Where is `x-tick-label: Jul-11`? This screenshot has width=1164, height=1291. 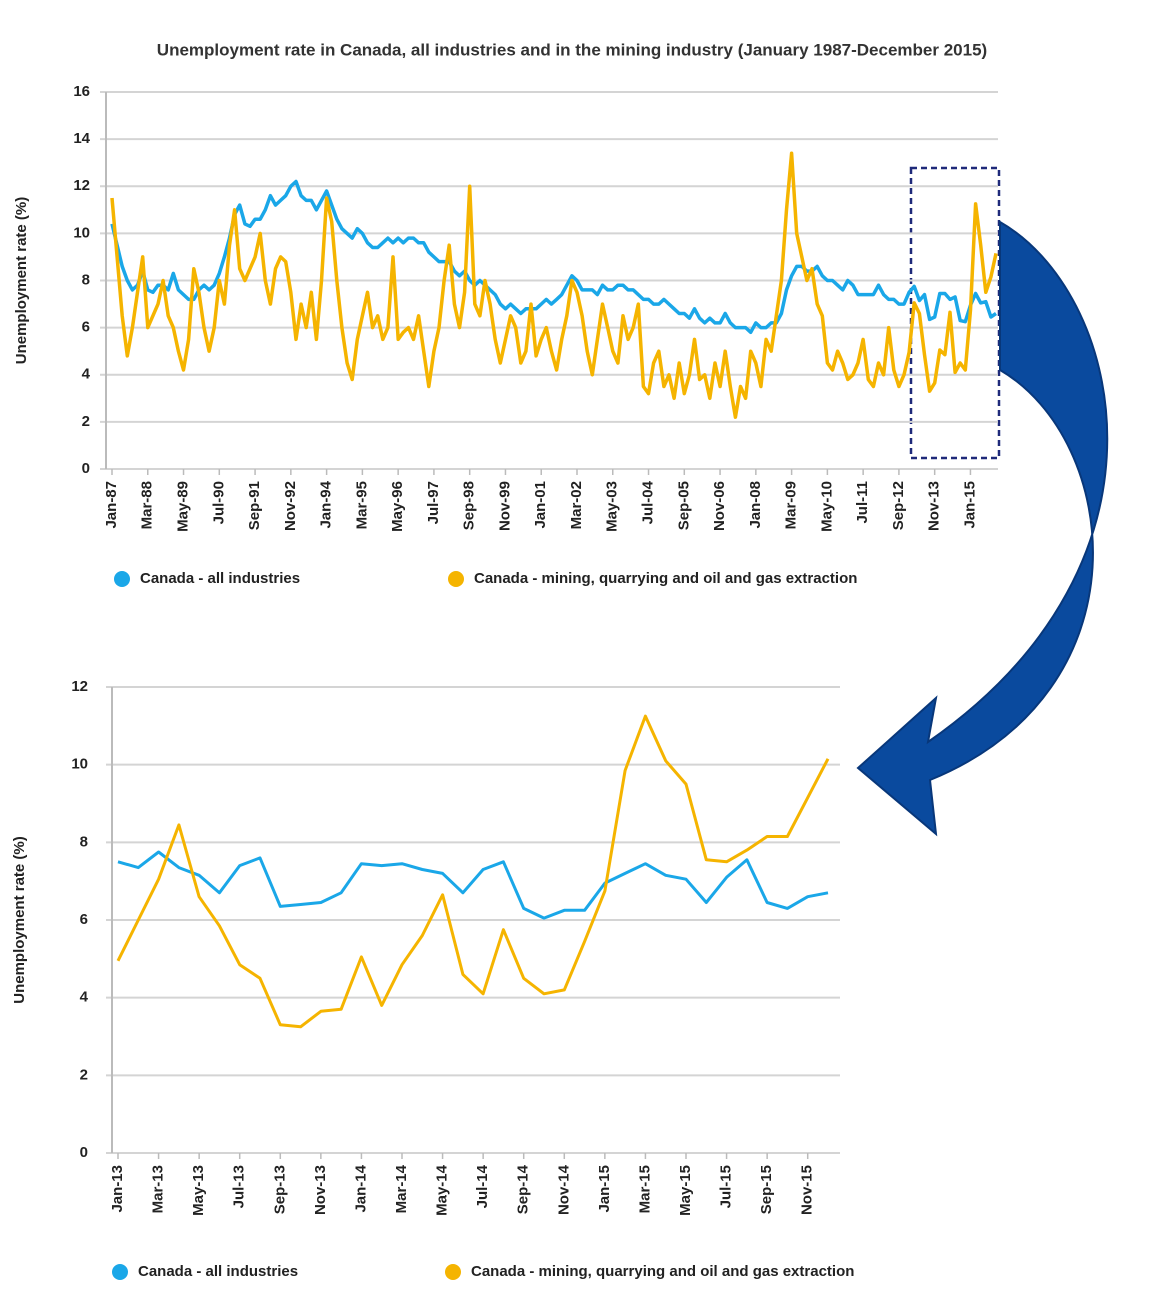
x-tick-label: Jul-11 is located at coordinates (862, 502).